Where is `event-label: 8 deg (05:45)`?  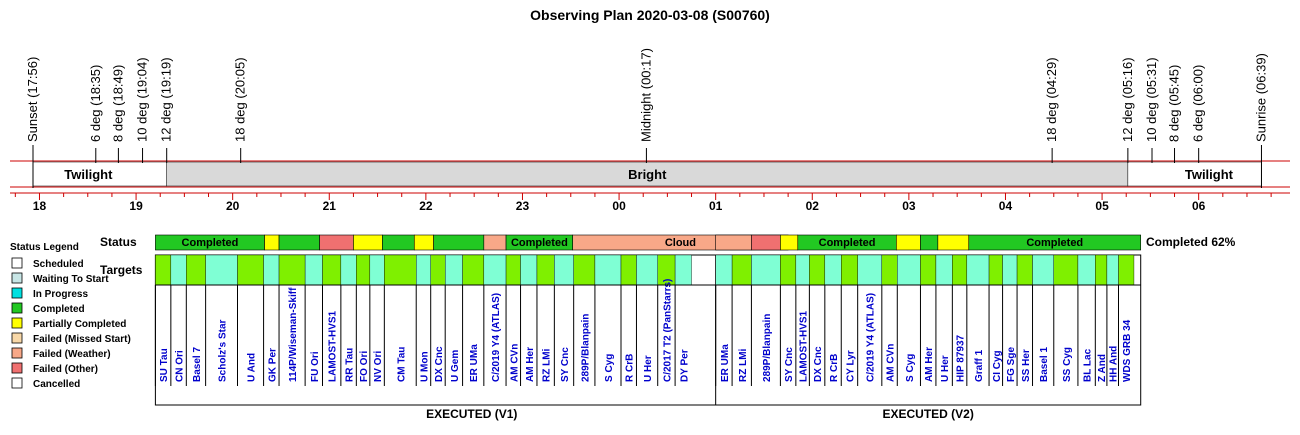 event-label: 8 deg (05:45) is located at coordinates (1174, 103).